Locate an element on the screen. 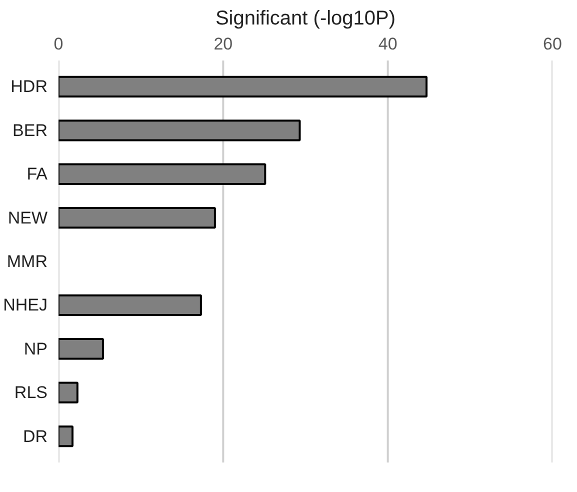  y-tick-label: FA is located at coordinates (37, 174).